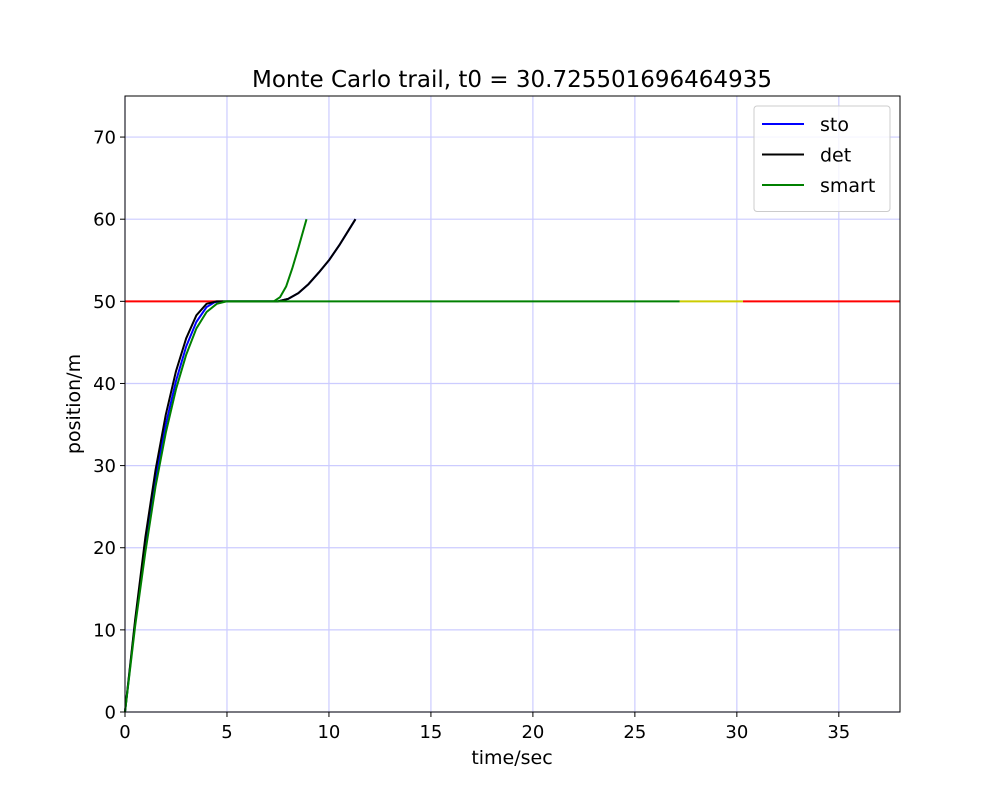 Image resolution: width=1000 pixels, height=800 pixels. I want to click on y-tick-label: 40, so click(104, 384).